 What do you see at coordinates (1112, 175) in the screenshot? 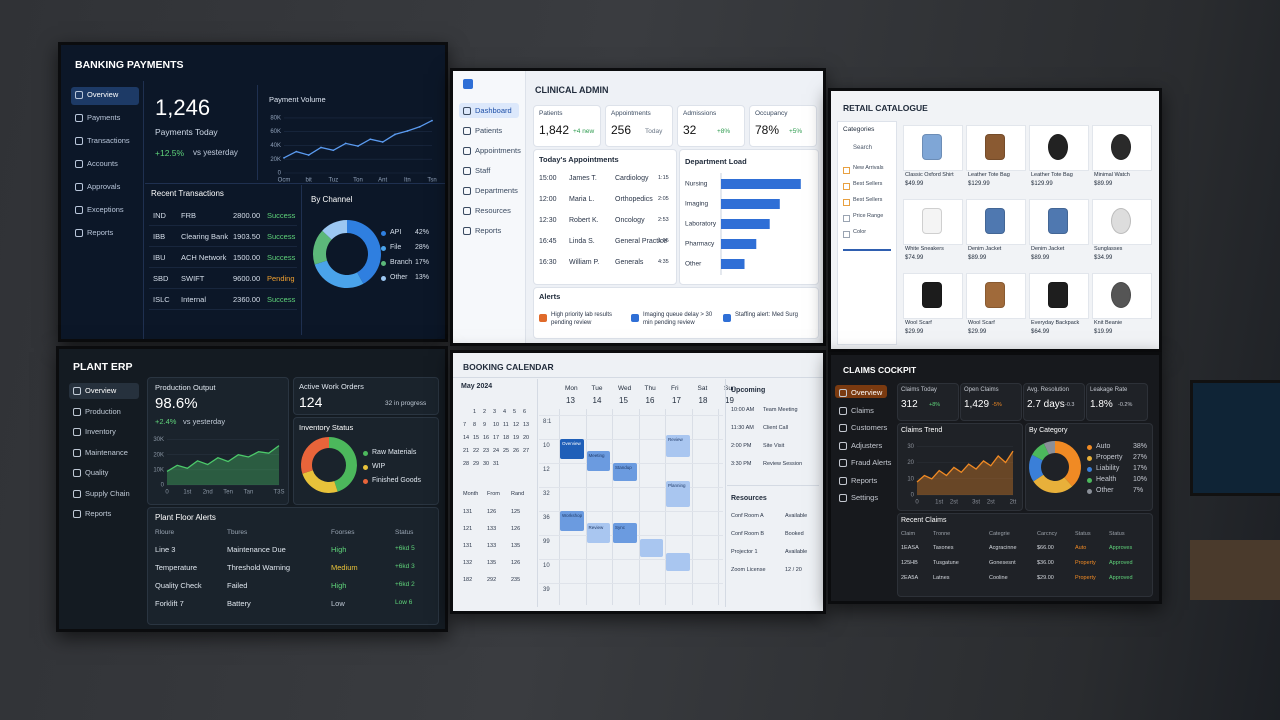
I see `product-name: Minimal Watch` at bounding box center [1112, 175].